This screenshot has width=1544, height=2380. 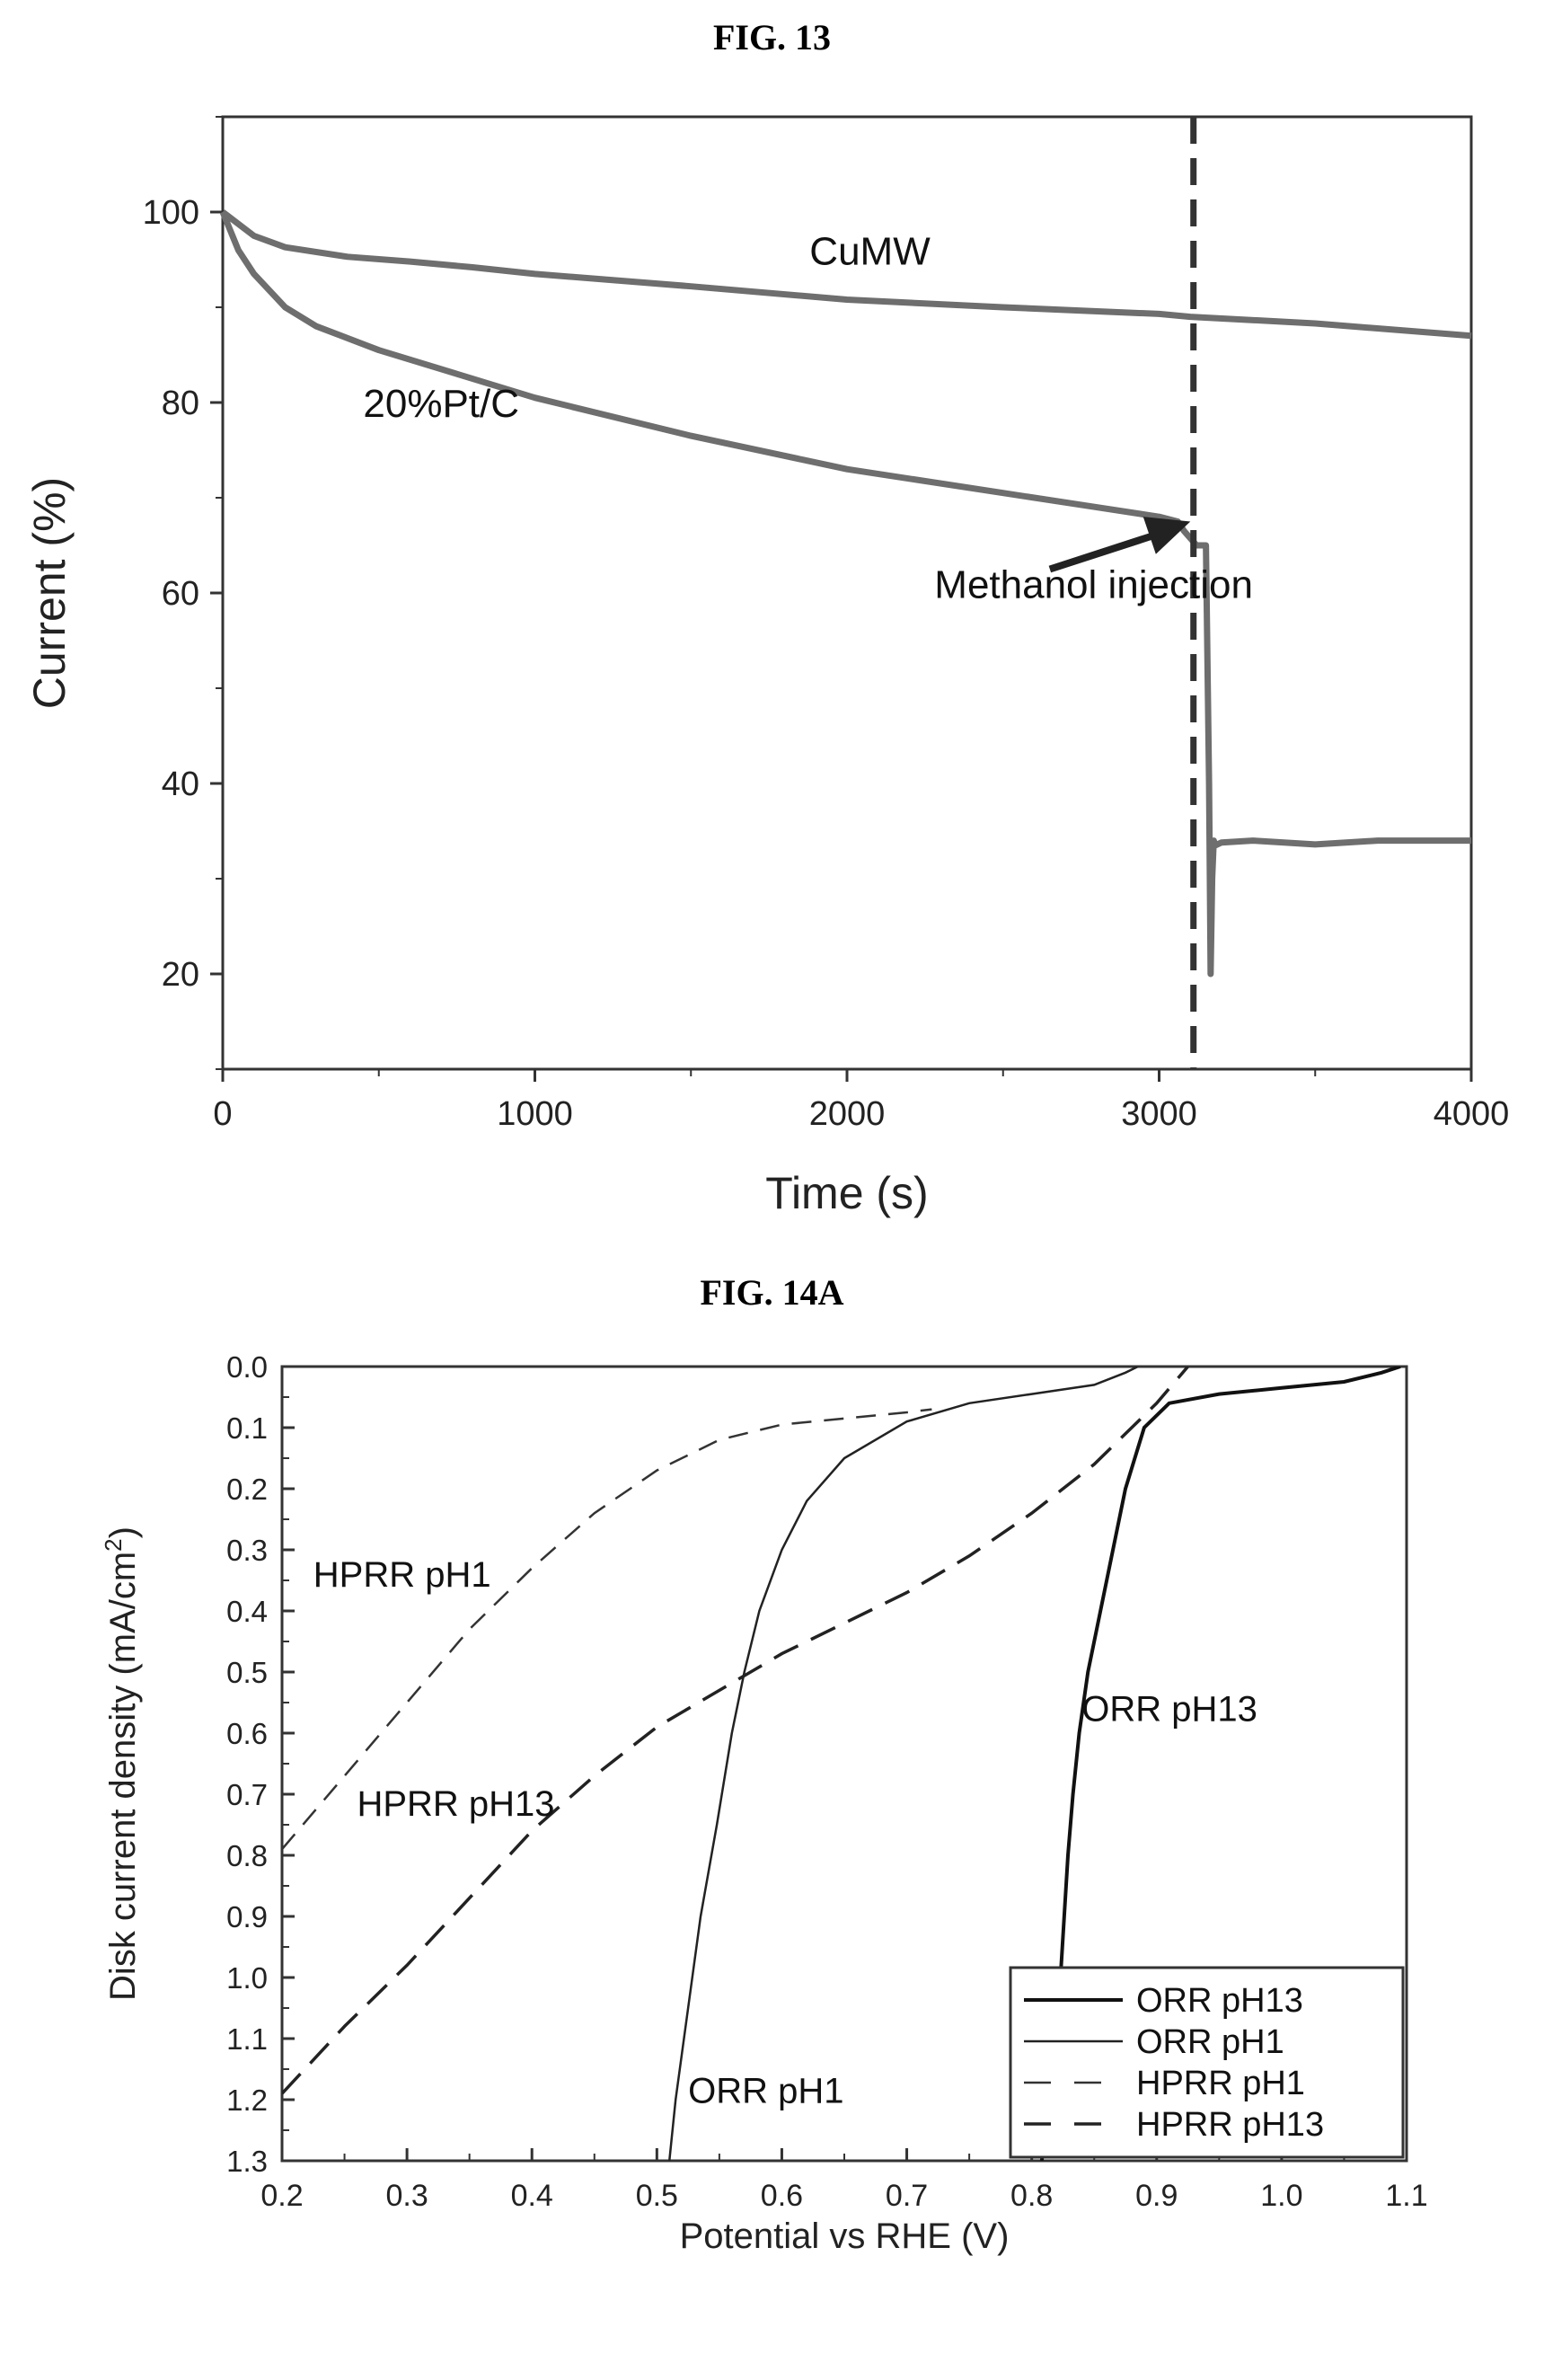 What do you see at coordinates (607, 1629) in the screenshot?
I see `series-line-hprr-ph1` at bounding box center [607, 1629].